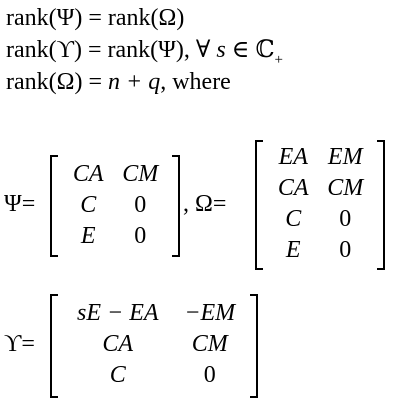 The height and width of the screenshot is (411, 405). What do you see at coordinates (20, 204) in the screenshot?
I see `psi-label: Ψ=` at bounding box center [20, 204].